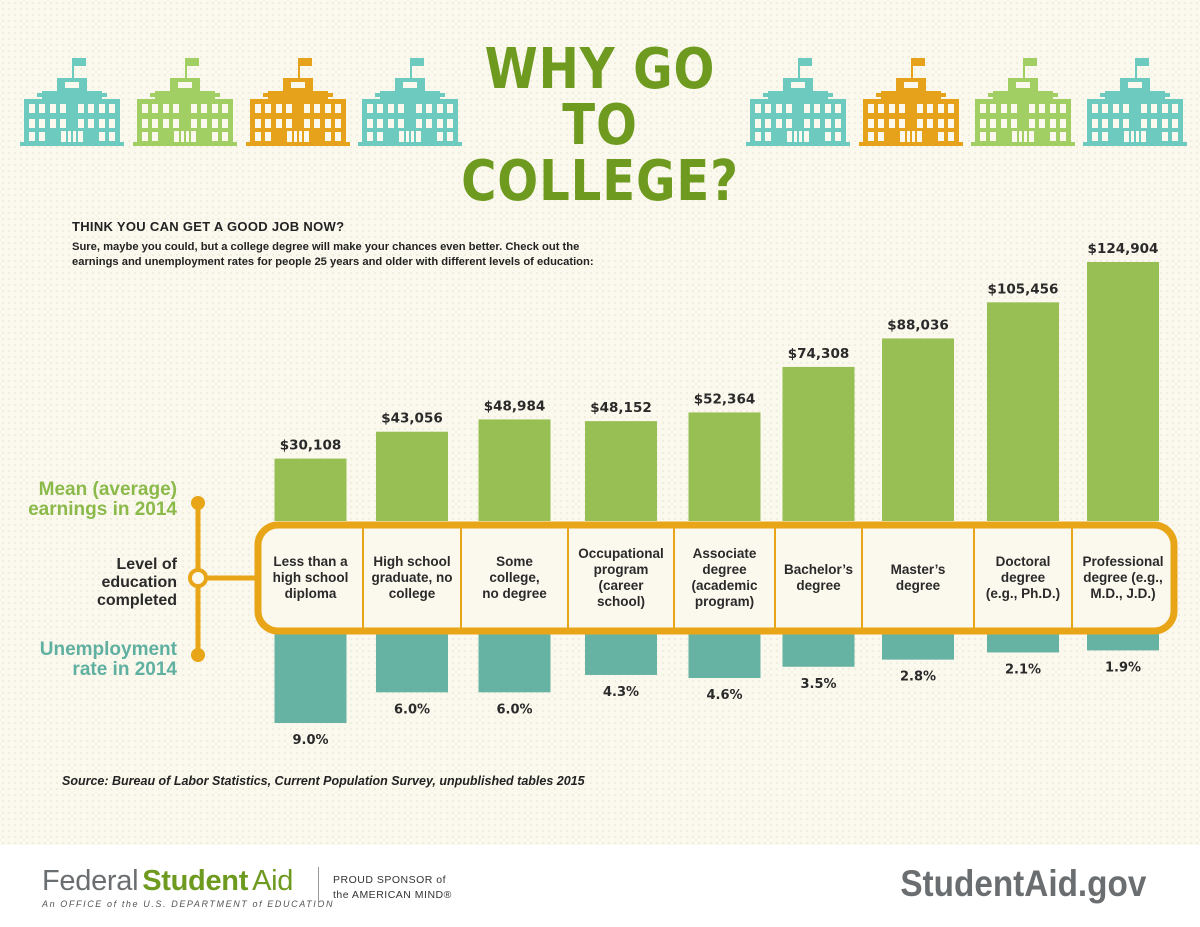 This screenshot has height=927, width=1200. I want to click on unemployment-value-label: 9.0%, so click(310, 740).